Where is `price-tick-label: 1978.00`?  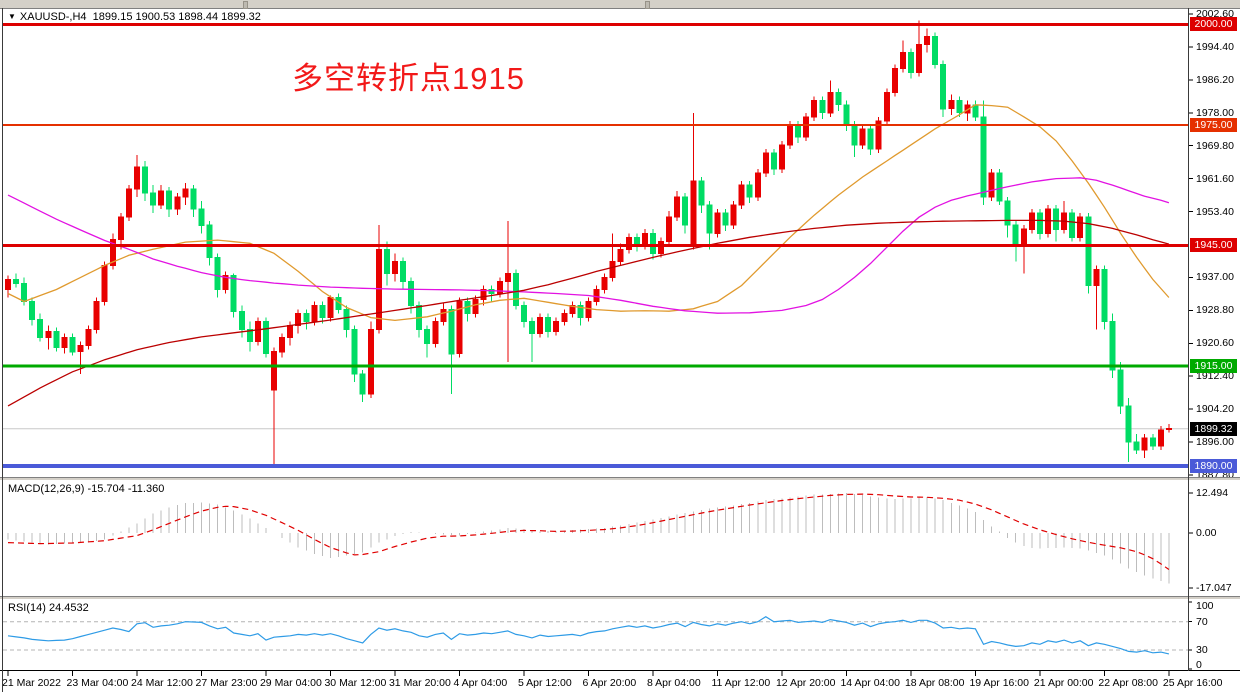
price-tick-label: 1978.00 is located at coordinates (1215, 112).